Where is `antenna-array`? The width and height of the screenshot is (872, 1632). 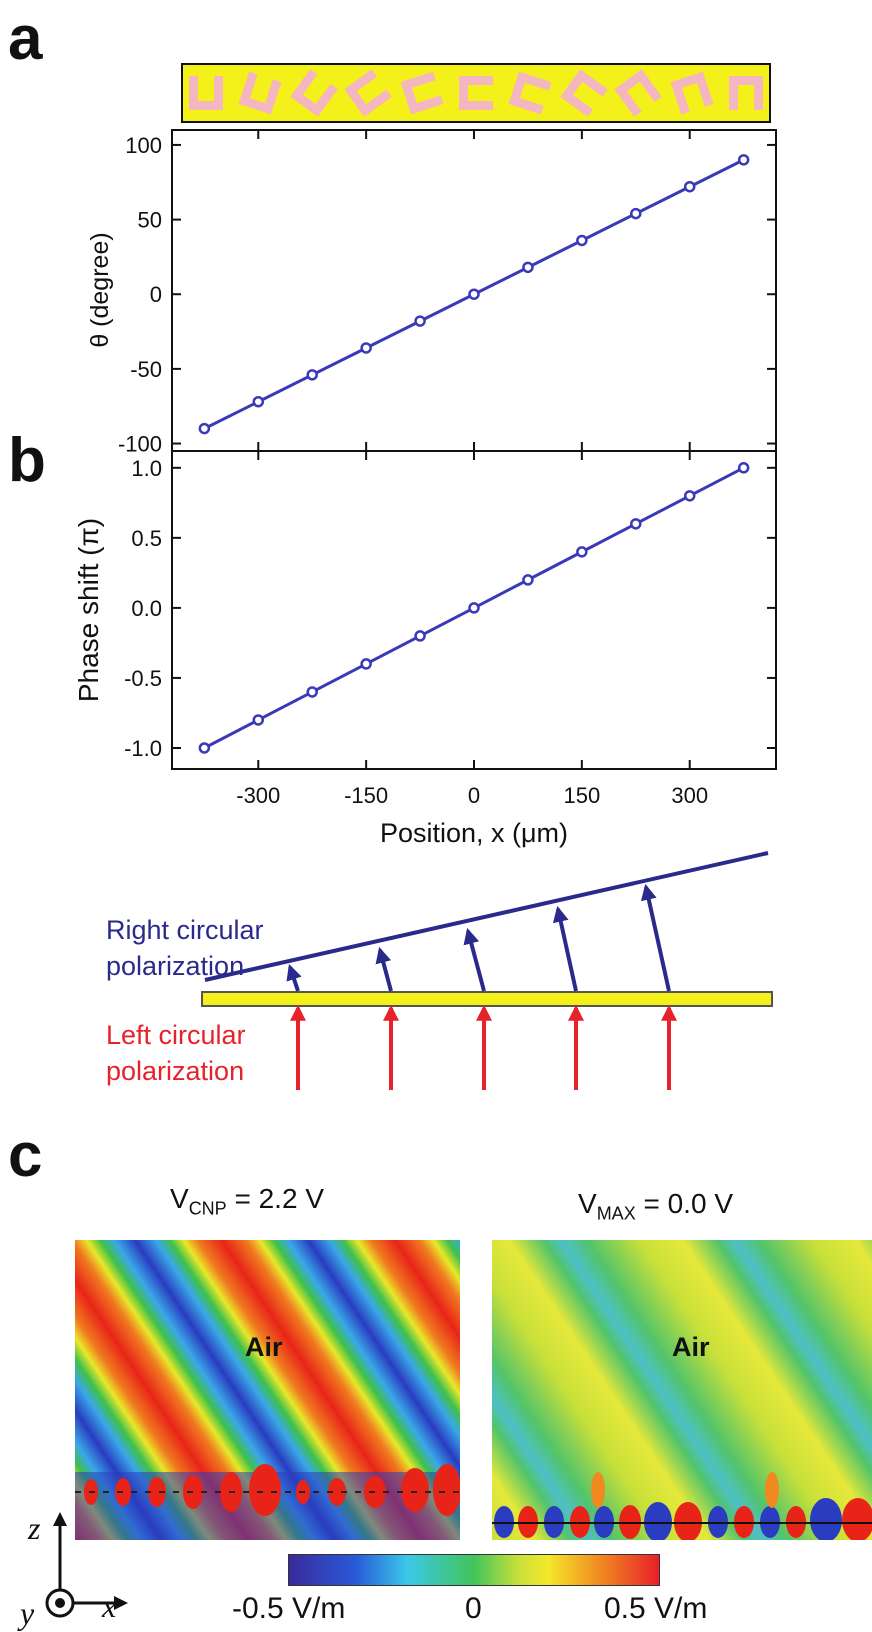 antenna-array is located at coordinates (476, 93).